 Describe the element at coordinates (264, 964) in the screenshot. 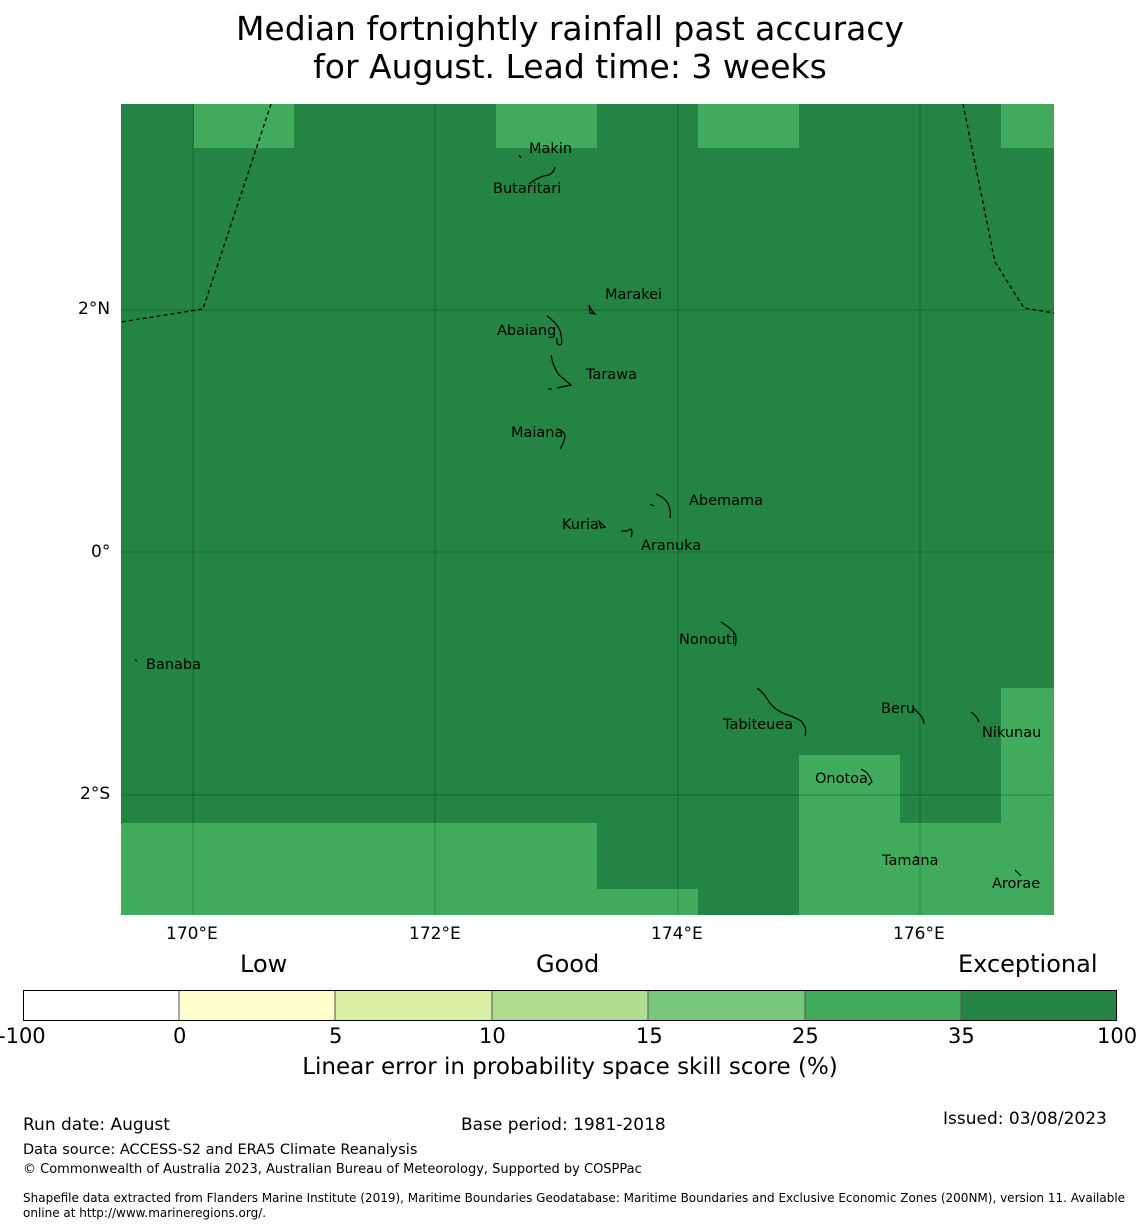

I see `legend-category-low: Low` at that location.